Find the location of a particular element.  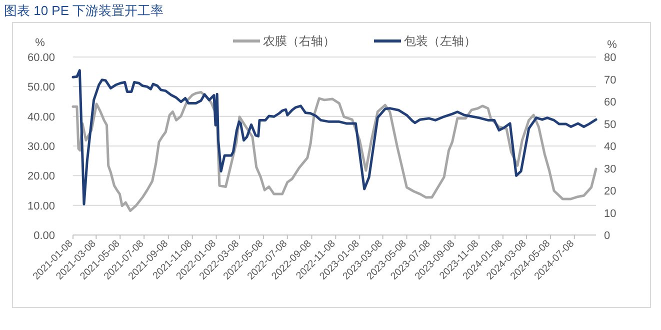

y-tick-label: 10.00 is located at coordinates (41, 206).